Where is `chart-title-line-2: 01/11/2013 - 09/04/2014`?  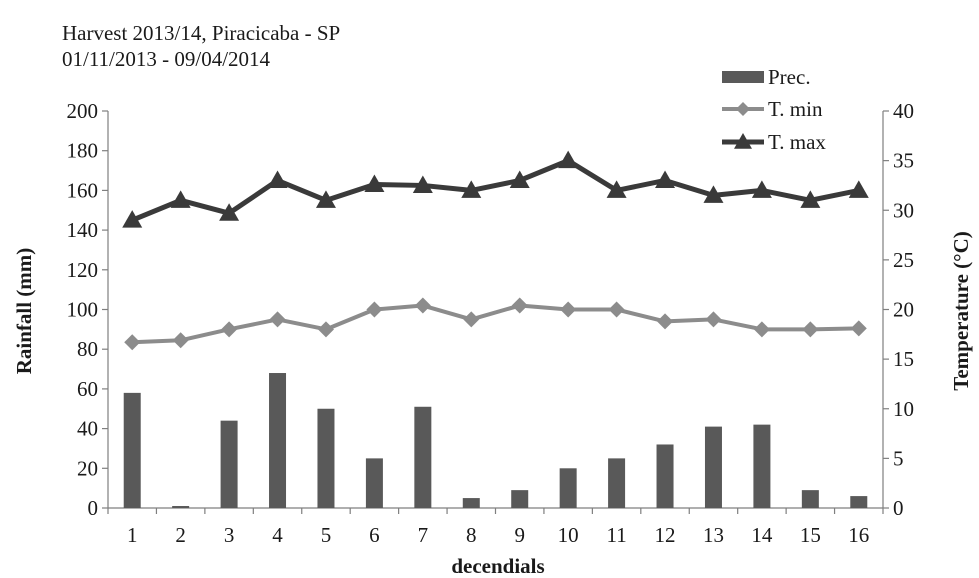
chart-title-line-2: 01/11/2013 - 09/04/2014 is located at coordinates (166, 59).